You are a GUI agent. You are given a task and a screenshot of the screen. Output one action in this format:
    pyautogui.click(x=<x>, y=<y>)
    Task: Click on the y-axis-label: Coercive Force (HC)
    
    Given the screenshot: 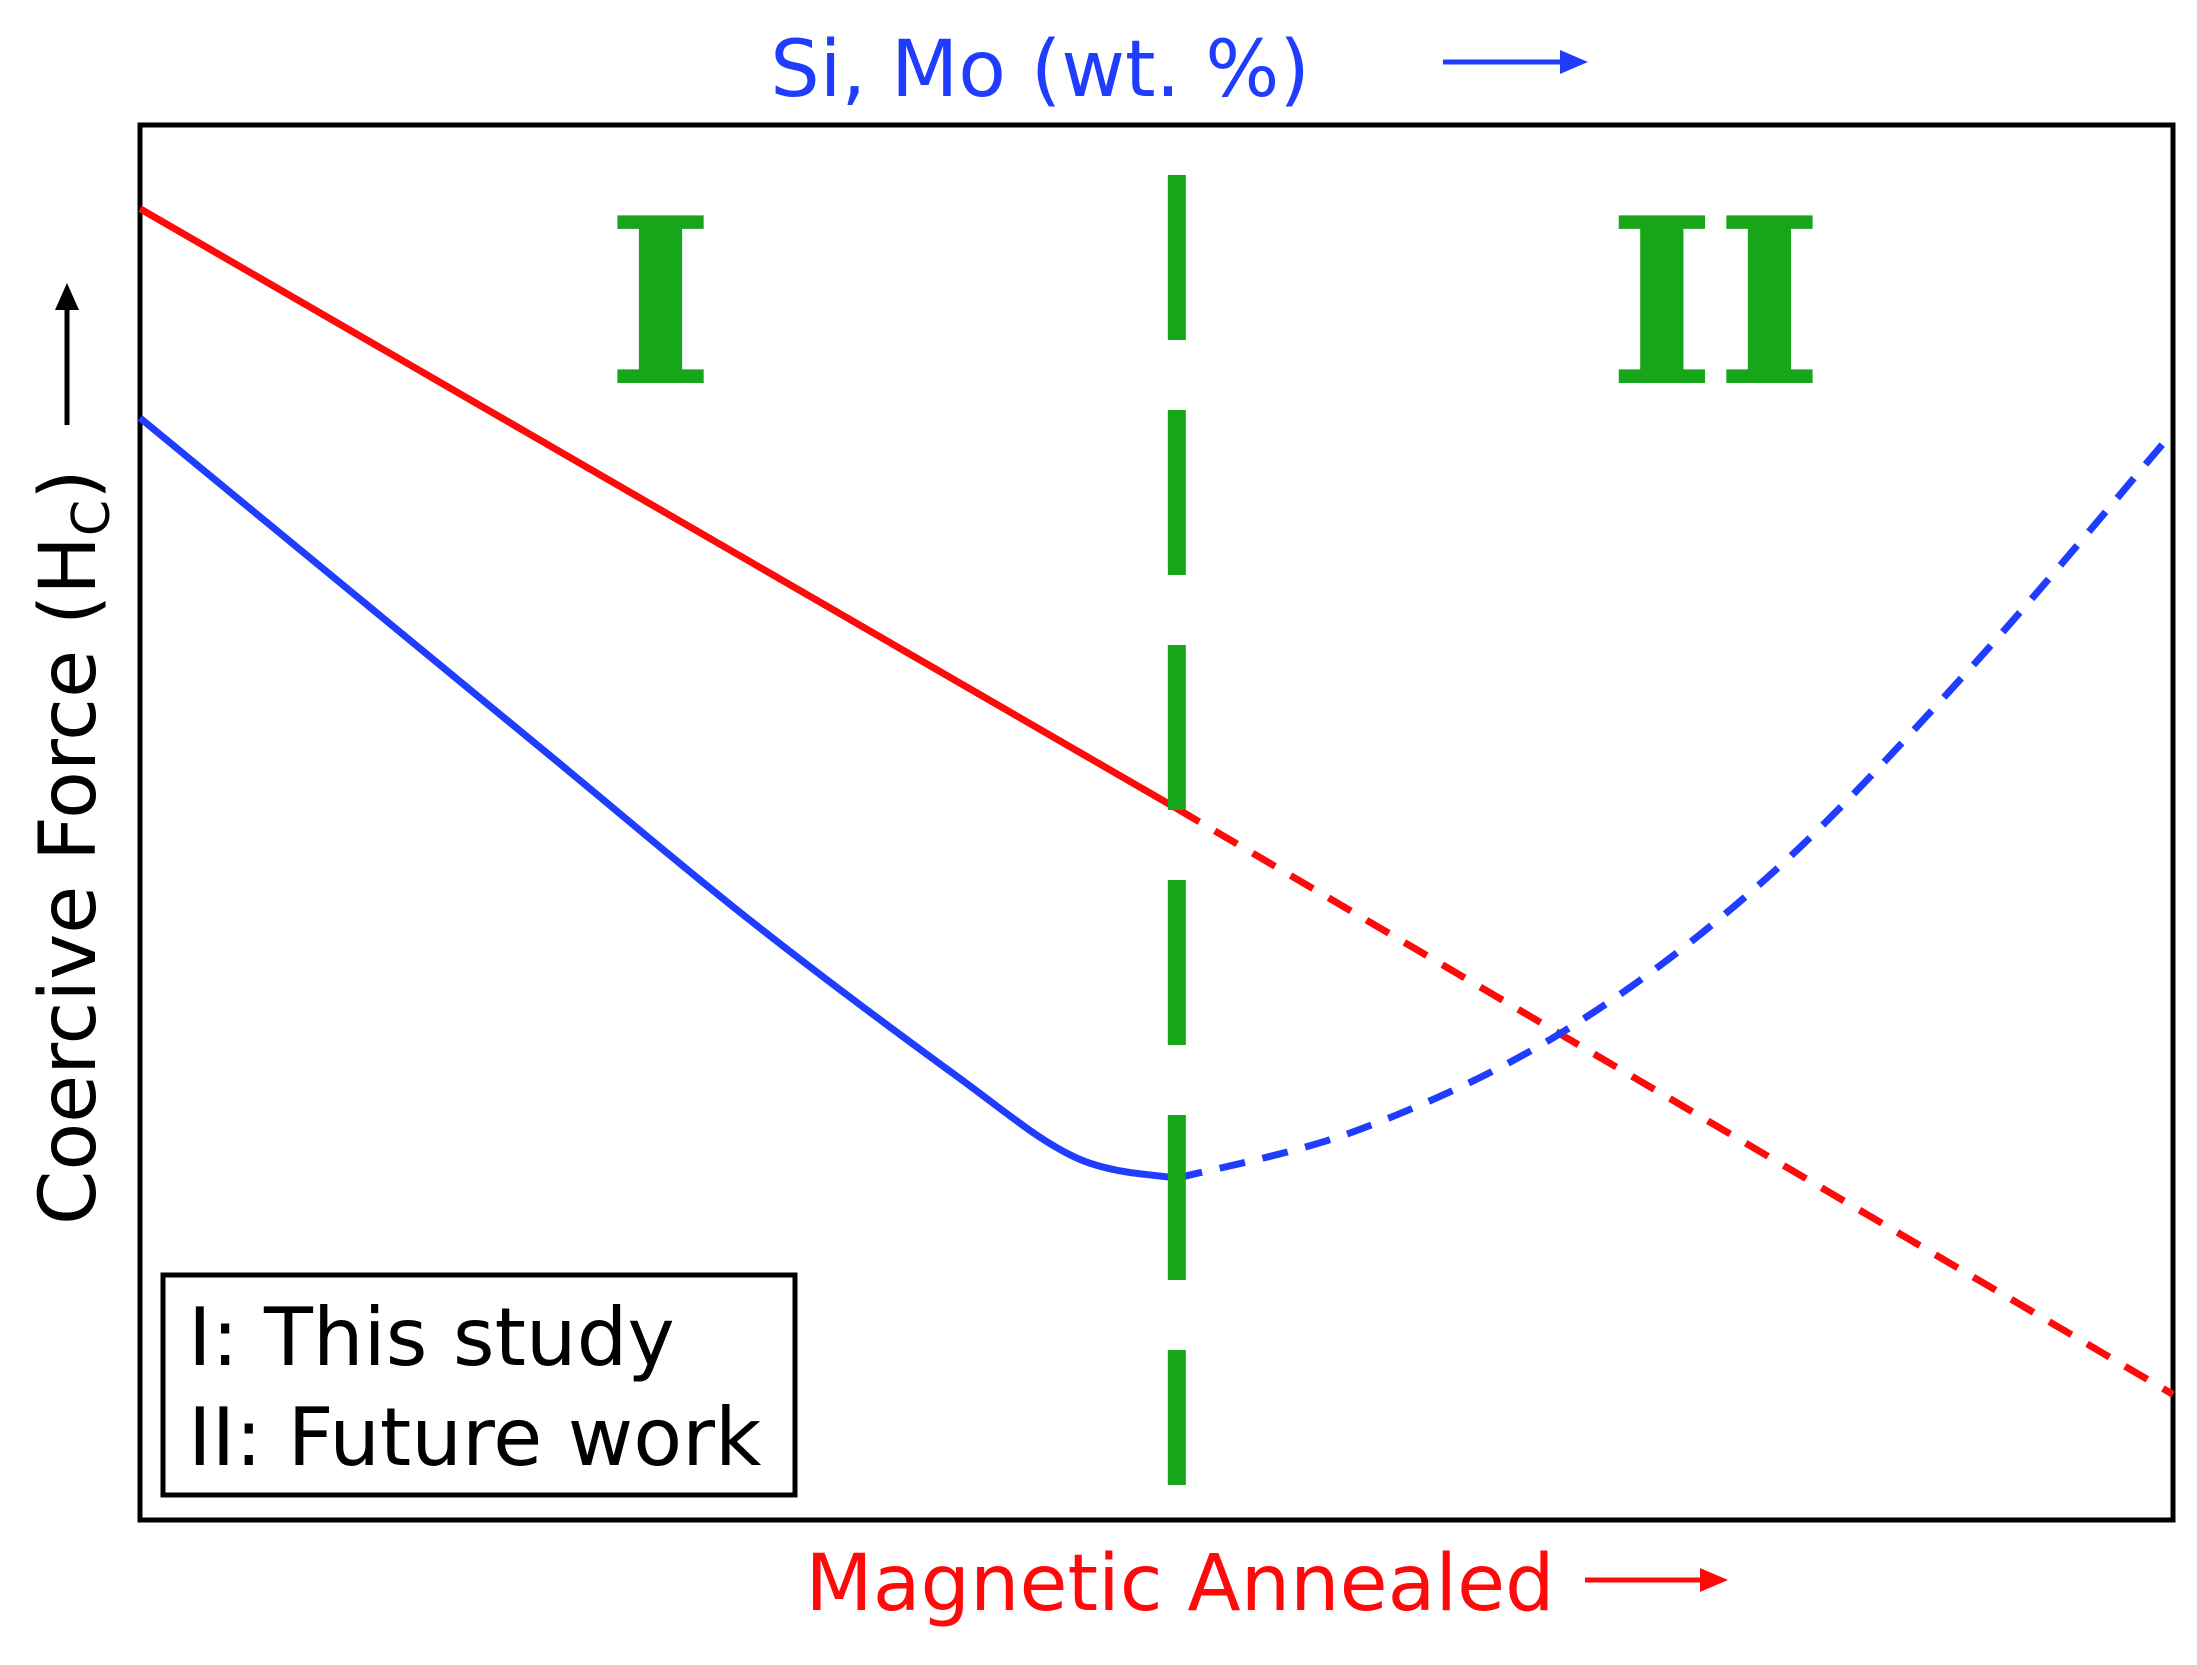 What is the action you would take?
    pyautogui.click(x=73, y=847)
    